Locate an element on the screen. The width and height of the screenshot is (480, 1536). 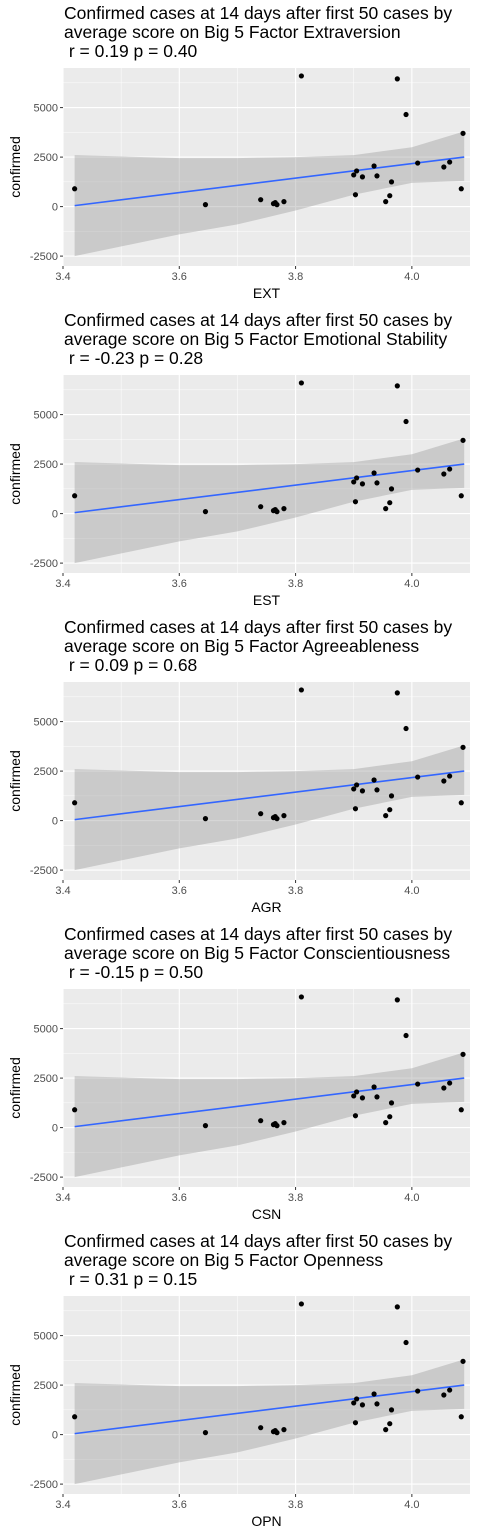
x-axis-title: AGR is located at coordinates (266, 907).